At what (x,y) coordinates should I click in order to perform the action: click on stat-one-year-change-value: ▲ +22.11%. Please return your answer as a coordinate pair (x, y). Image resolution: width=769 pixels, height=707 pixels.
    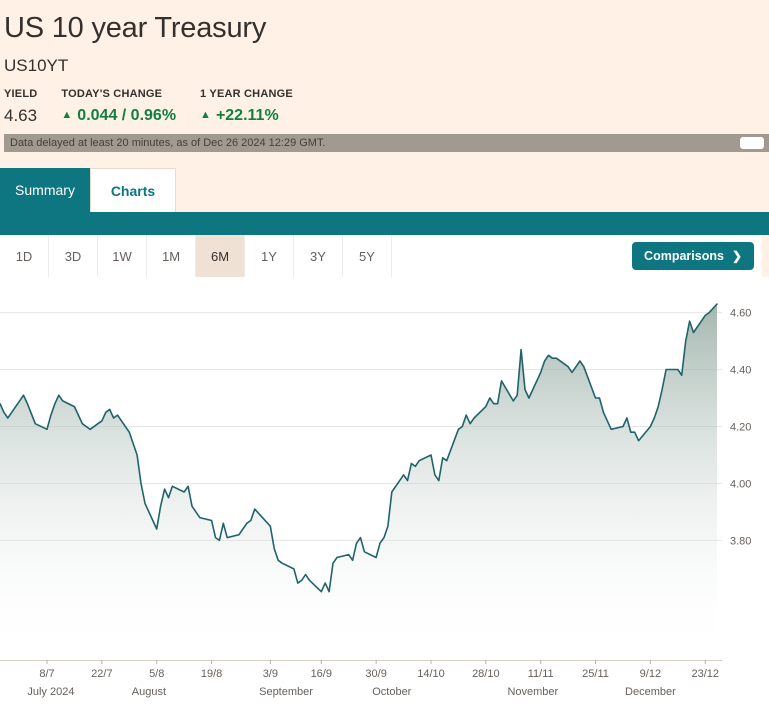
    Looking at the image, I should click on (246, 115).